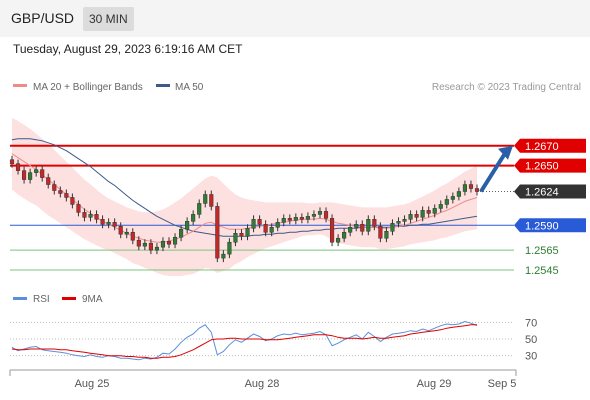 This screenshot has width=590, height=400. I want to click on price-tag-bg-1.2670, so click(550, 145).